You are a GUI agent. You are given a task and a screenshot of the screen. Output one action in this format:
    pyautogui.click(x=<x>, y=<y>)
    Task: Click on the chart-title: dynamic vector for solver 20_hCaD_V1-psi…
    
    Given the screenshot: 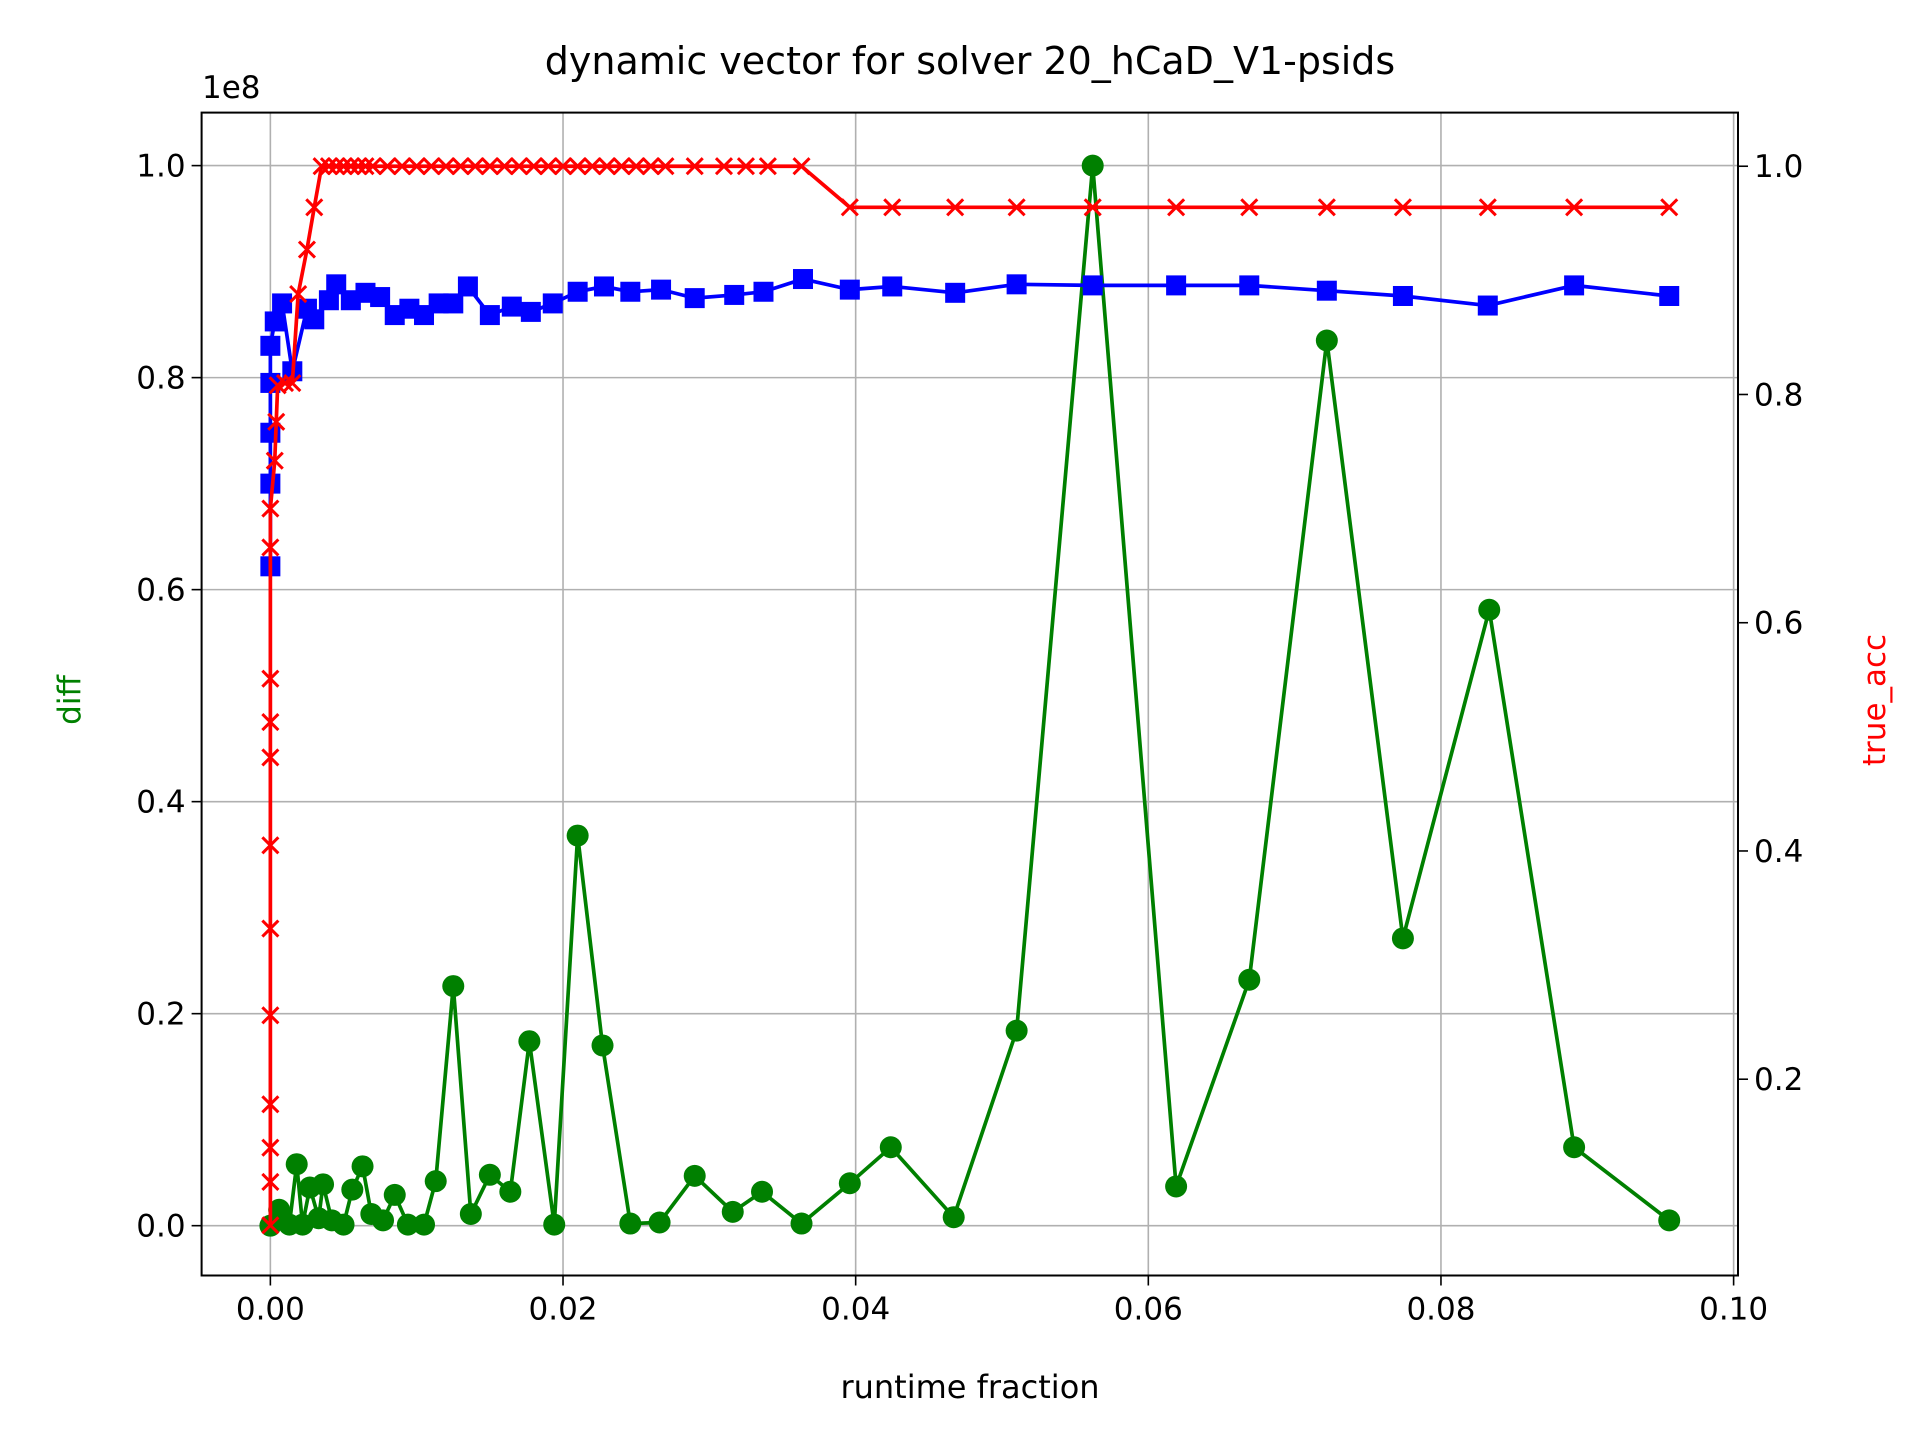 What is the action you would take?
    pyautogui.click(x=970, y=61)
    